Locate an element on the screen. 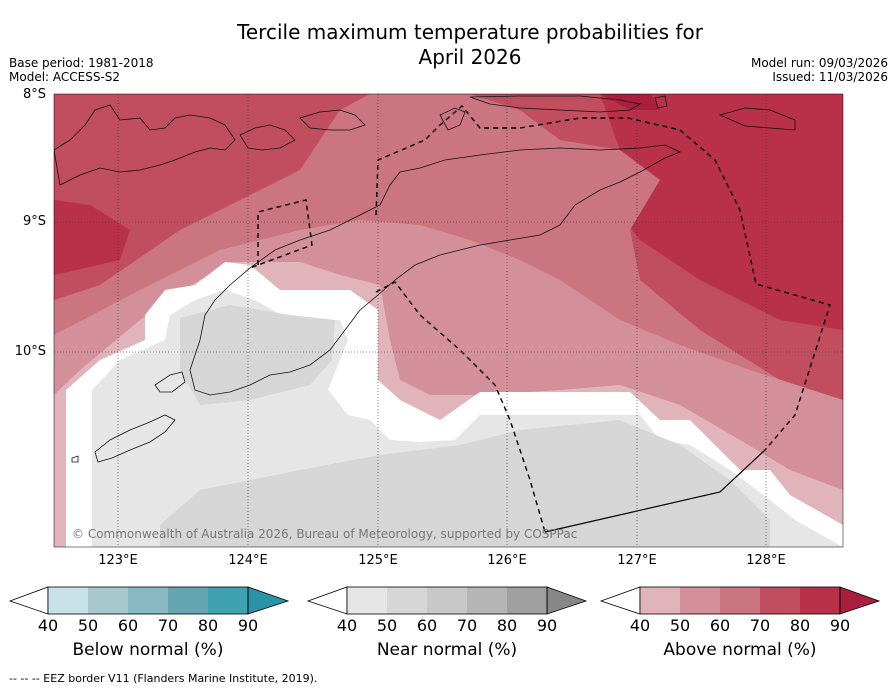  colorbar-below is located at coordinates (149, 600).